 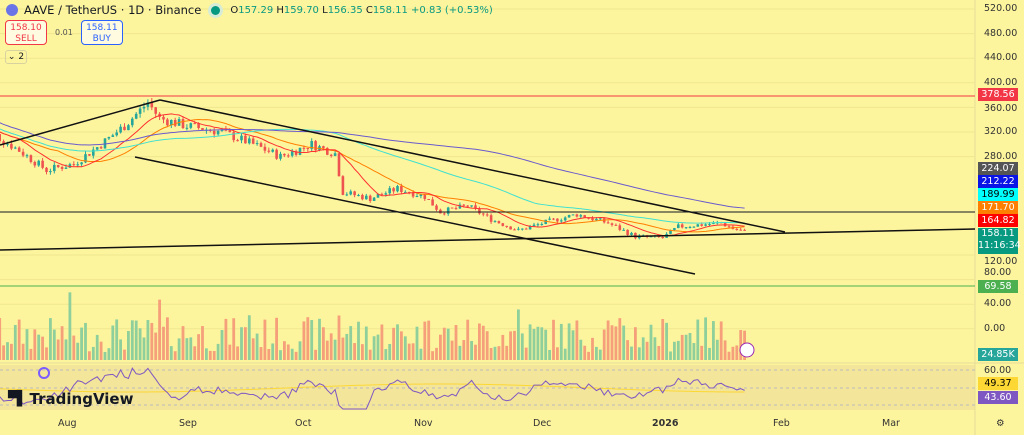 I want to click on interval: 1D, so click(x=136, y=10).